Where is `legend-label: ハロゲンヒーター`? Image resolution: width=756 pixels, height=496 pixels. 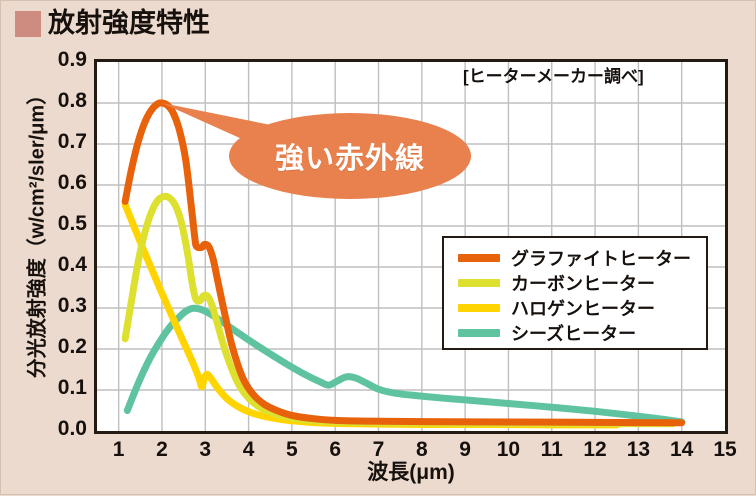
legend-label: ハロゲンヒーター is located at coordinates (583, 308).